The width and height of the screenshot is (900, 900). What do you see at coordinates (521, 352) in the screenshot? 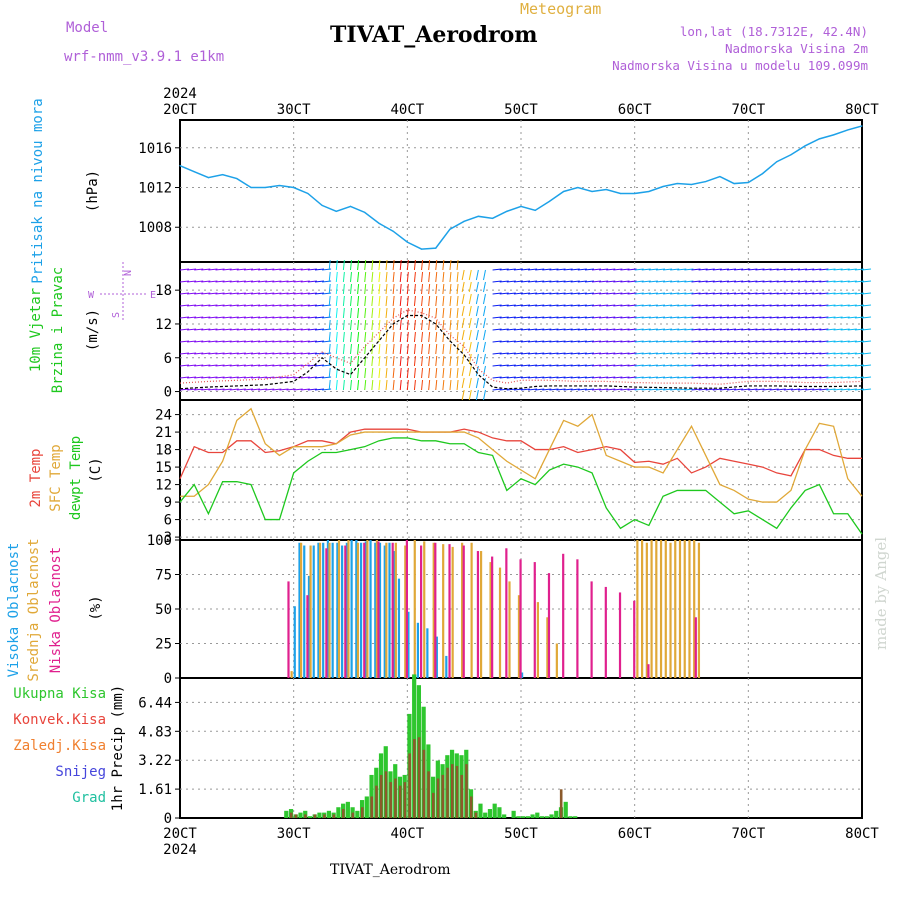
I see `wind-speed-line` at bounding box center [521, 352].